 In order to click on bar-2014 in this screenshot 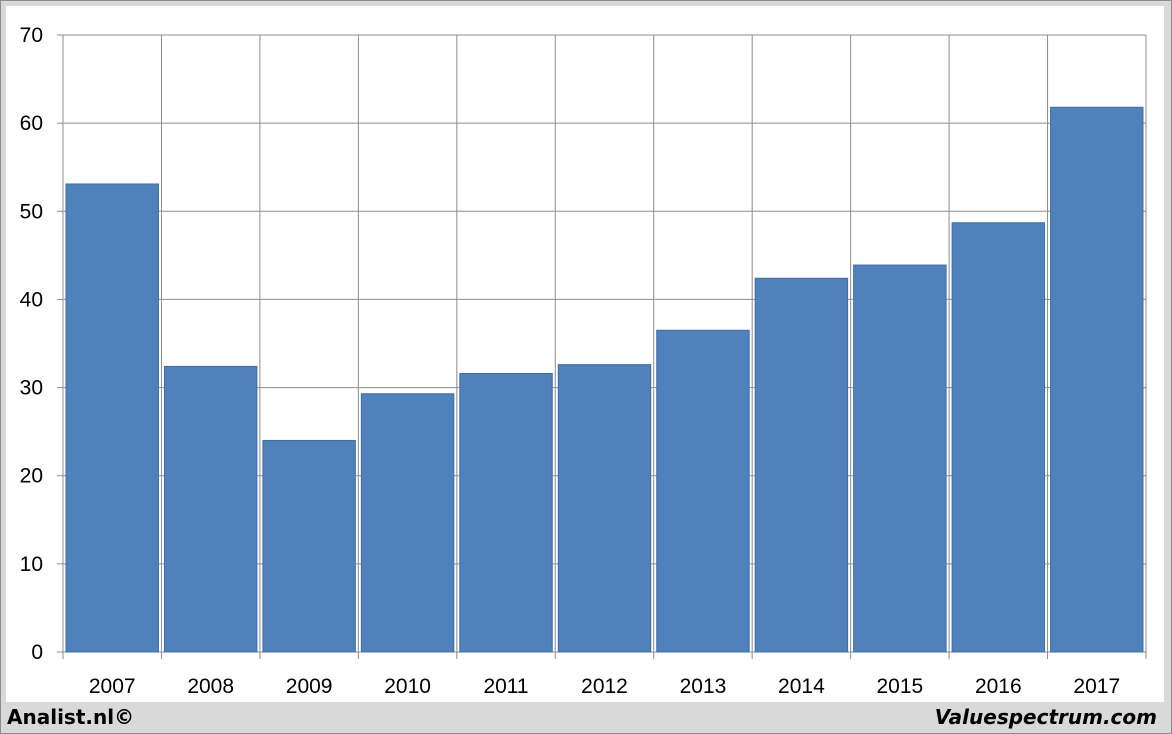, I will do `click(801, 465)`.